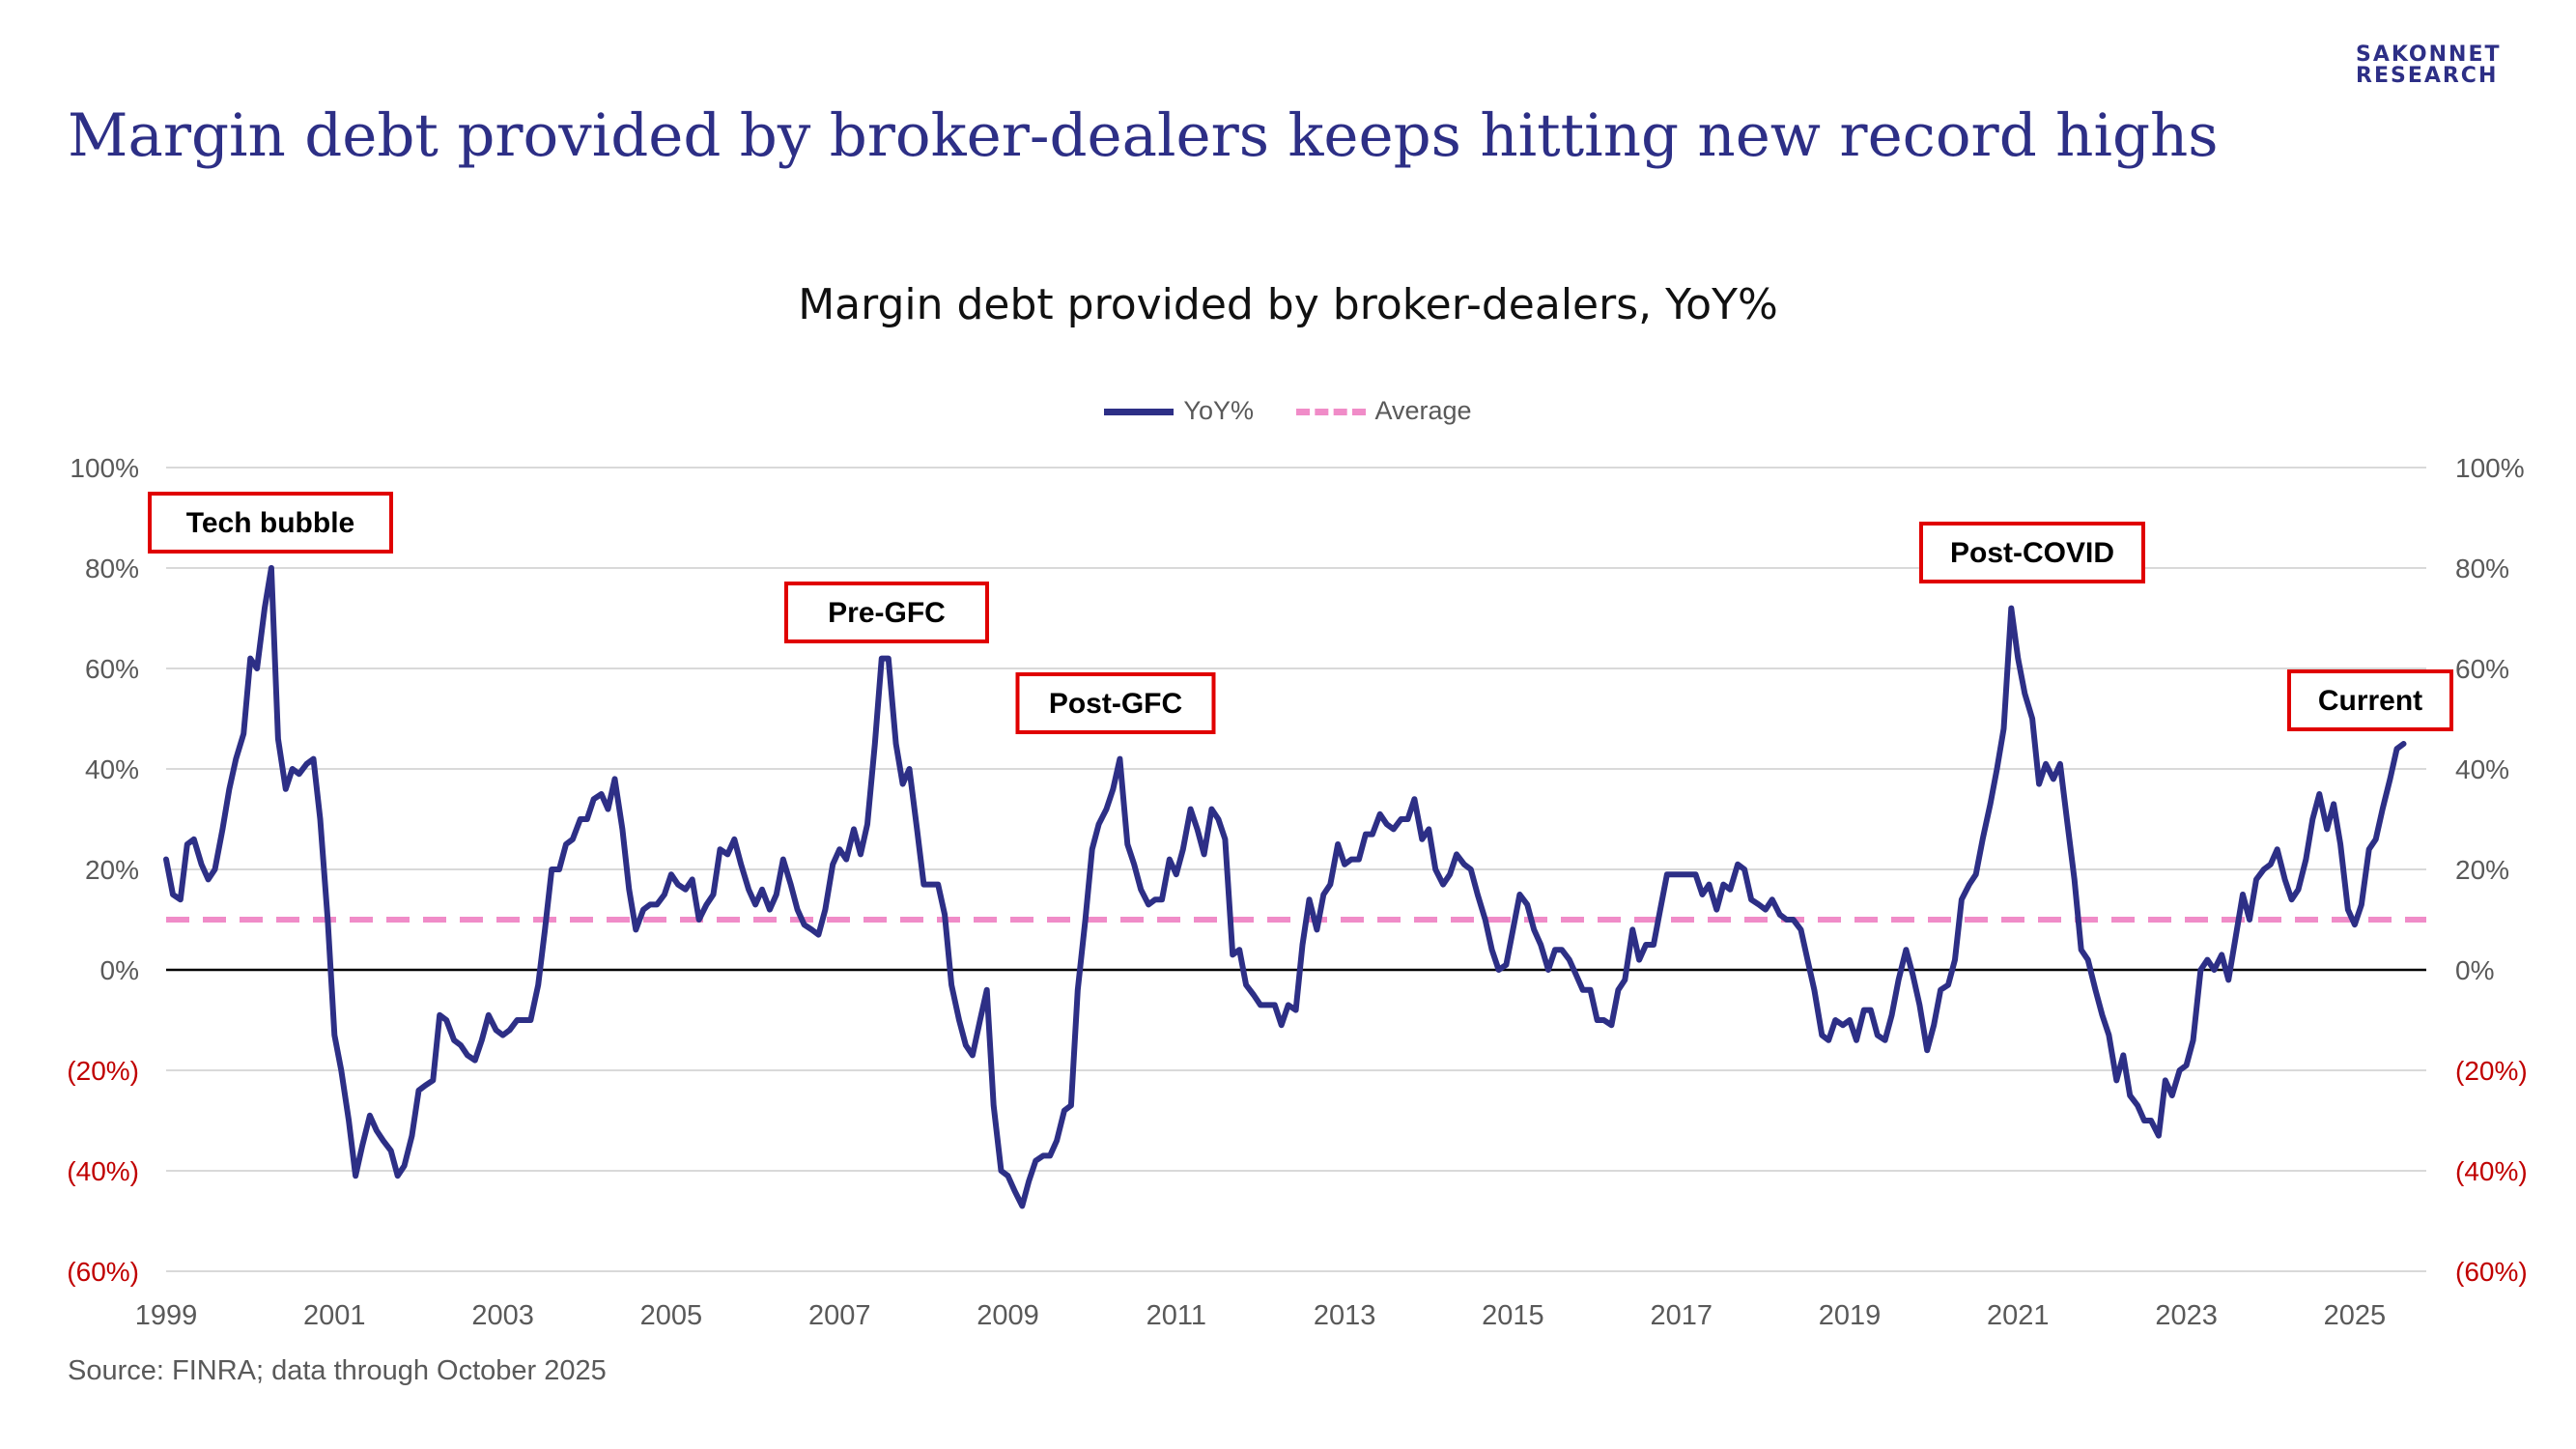  Describe the element at coordinates (839, 1315) in the screenshot. I see `x-tick-label: 2007` at that location.